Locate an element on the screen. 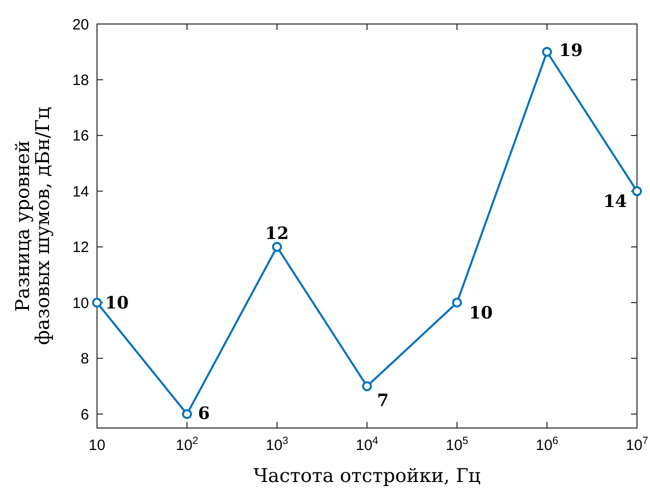 The height and width of the screenshot is (488, 650). data-label: 12 is located at coordinates (277, 234).